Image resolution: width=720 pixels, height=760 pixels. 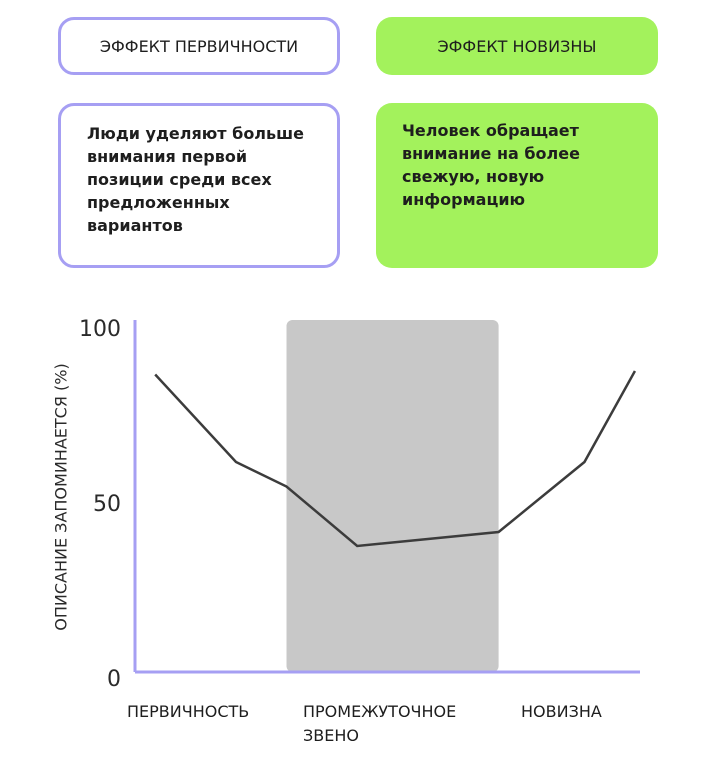 What do you see at coordinates (100, 329) in the screenshot?
I see `y-tick-label: 100` at bounding box center [100, 329].